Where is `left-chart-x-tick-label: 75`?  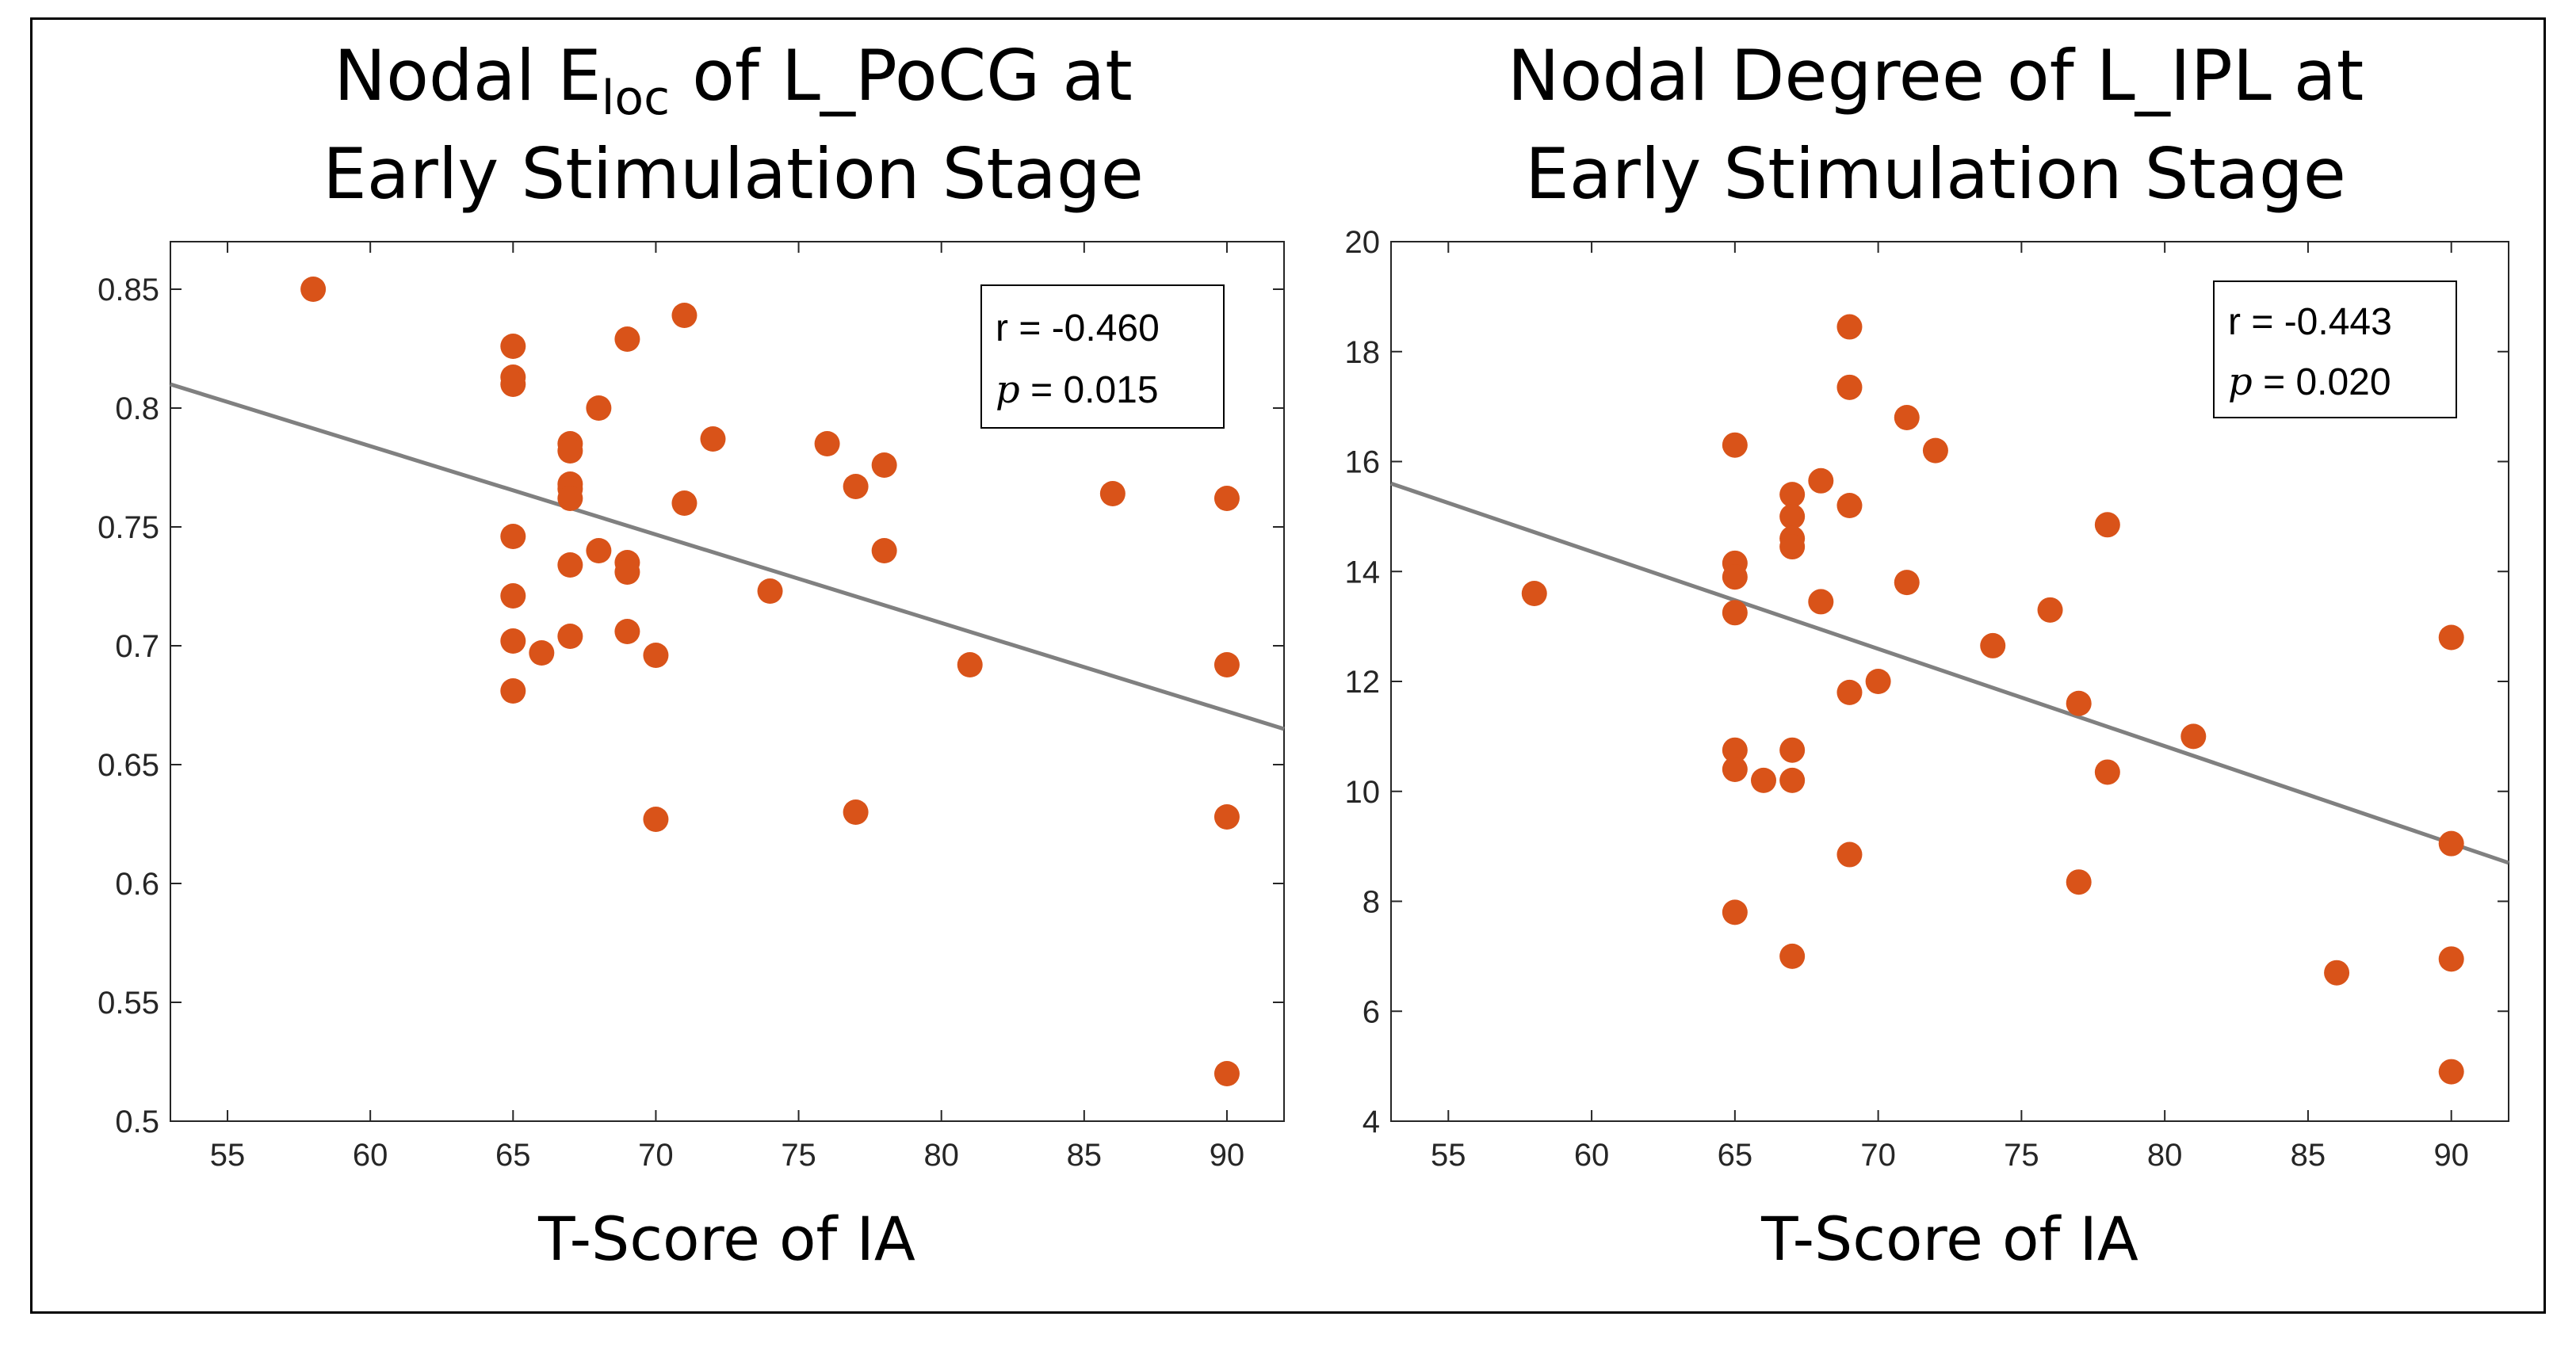 left-chart-x-tick-label: 75 is located at coordinates (798, 1155).